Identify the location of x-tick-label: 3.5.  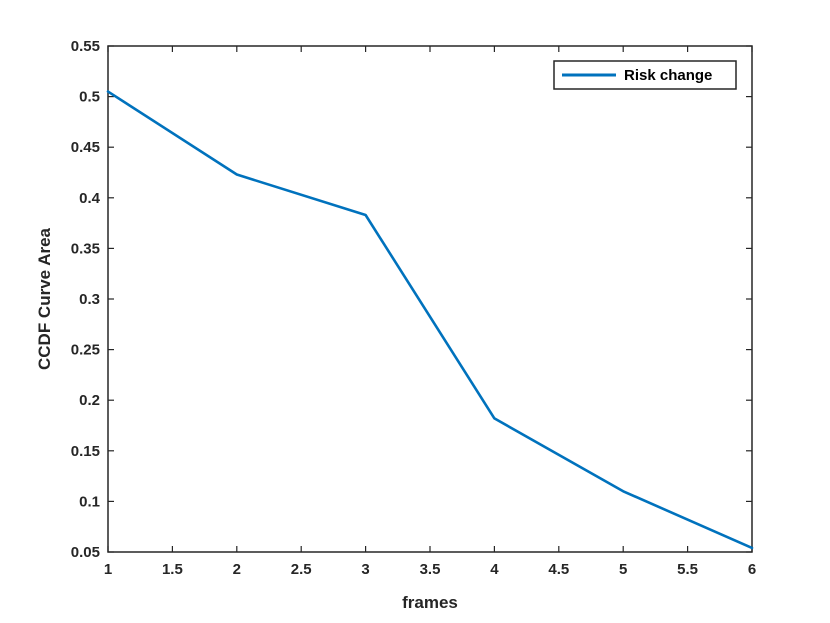
(430, 569).